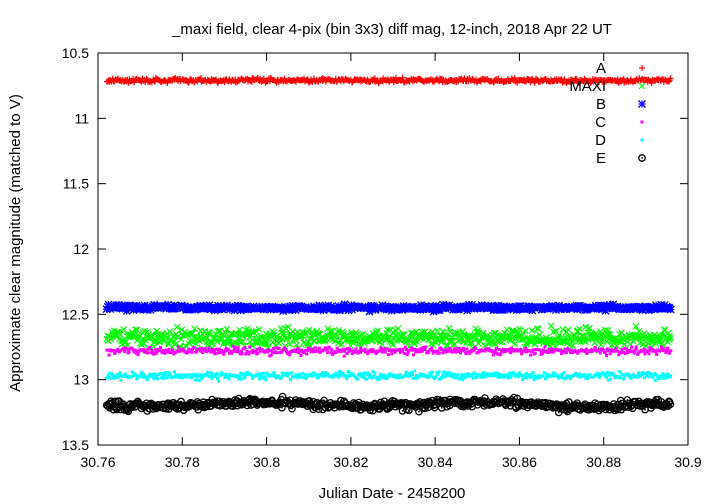 This screenshot has width=720, height=504. Describe the element at coordinates (81, 118) in the screenshot. I see `y-tick-label: 11` at that location.